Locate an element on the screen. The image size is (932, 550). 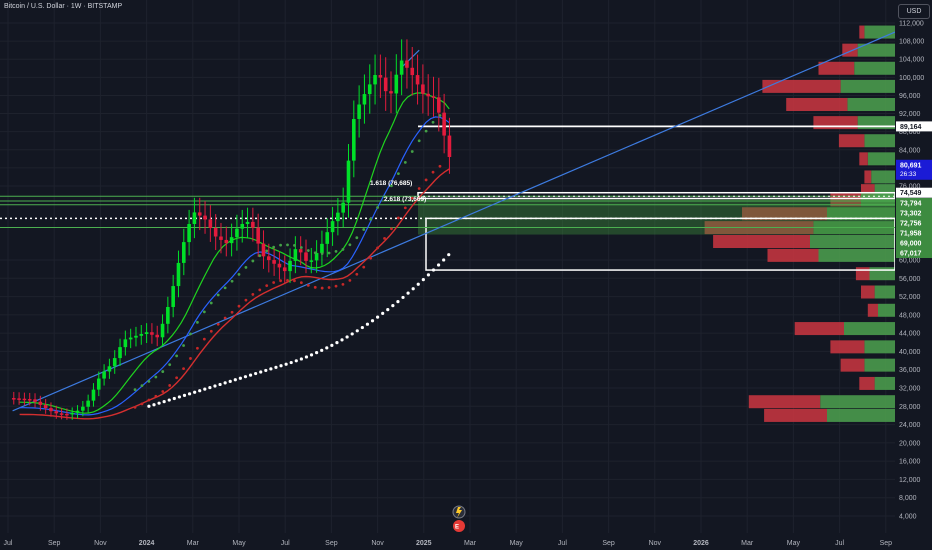
price-level-label: 73,794 is located at coordinates (911, 204).